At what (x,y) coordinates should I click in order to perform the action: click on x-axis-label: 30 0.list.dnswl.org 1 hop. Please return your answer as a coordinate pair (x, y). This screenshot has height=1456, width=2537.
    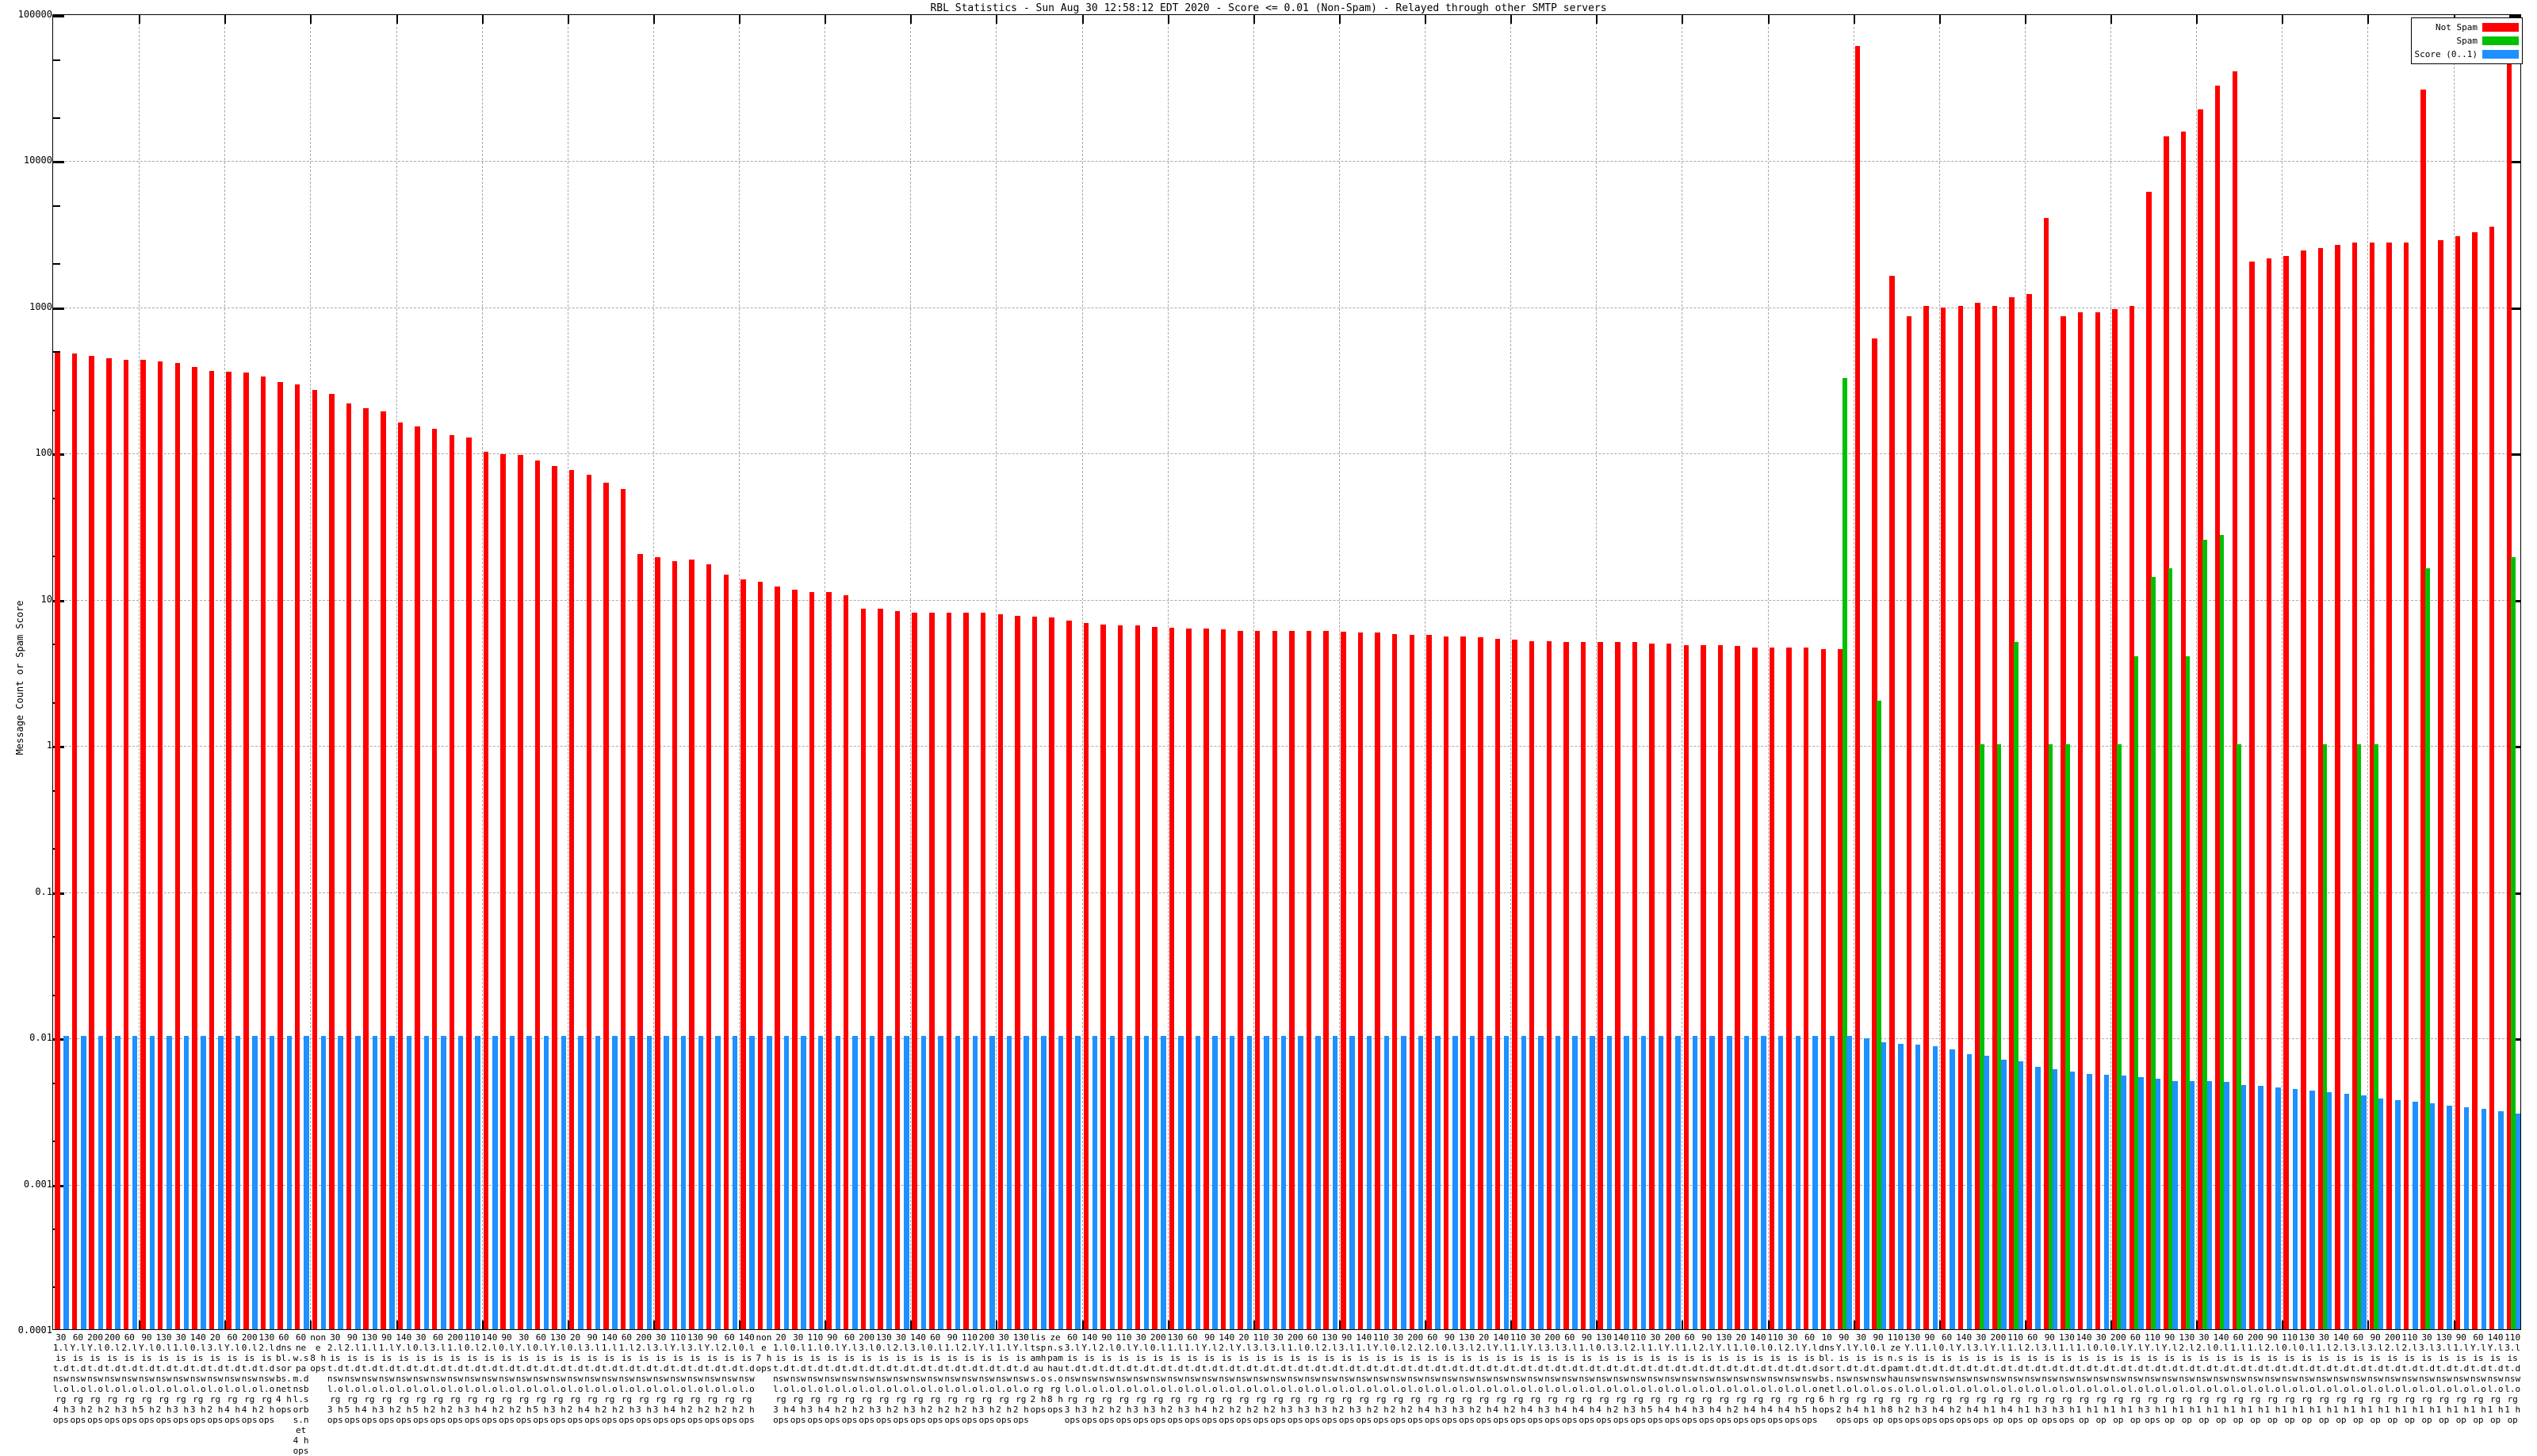
    Looking at the image, I should click on (2101, 1378).